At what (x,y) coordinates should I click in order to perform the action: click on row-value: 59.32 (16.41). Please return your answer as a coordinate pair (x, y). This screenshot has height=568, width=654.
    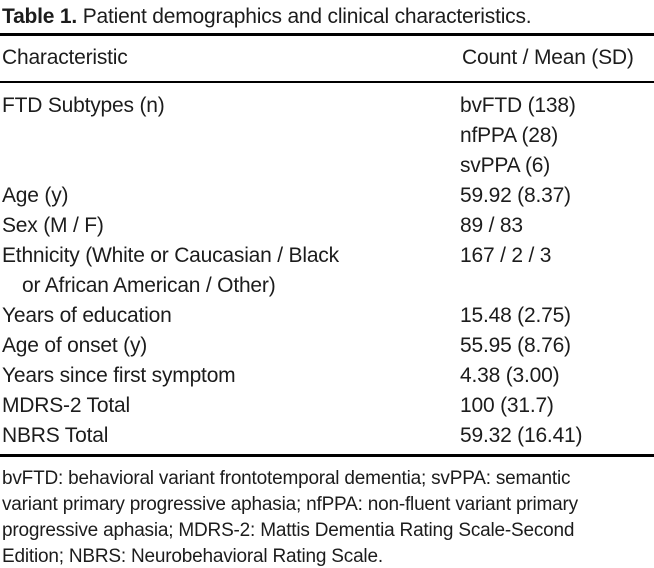
    Looking at the image, I should click on (521, 435).